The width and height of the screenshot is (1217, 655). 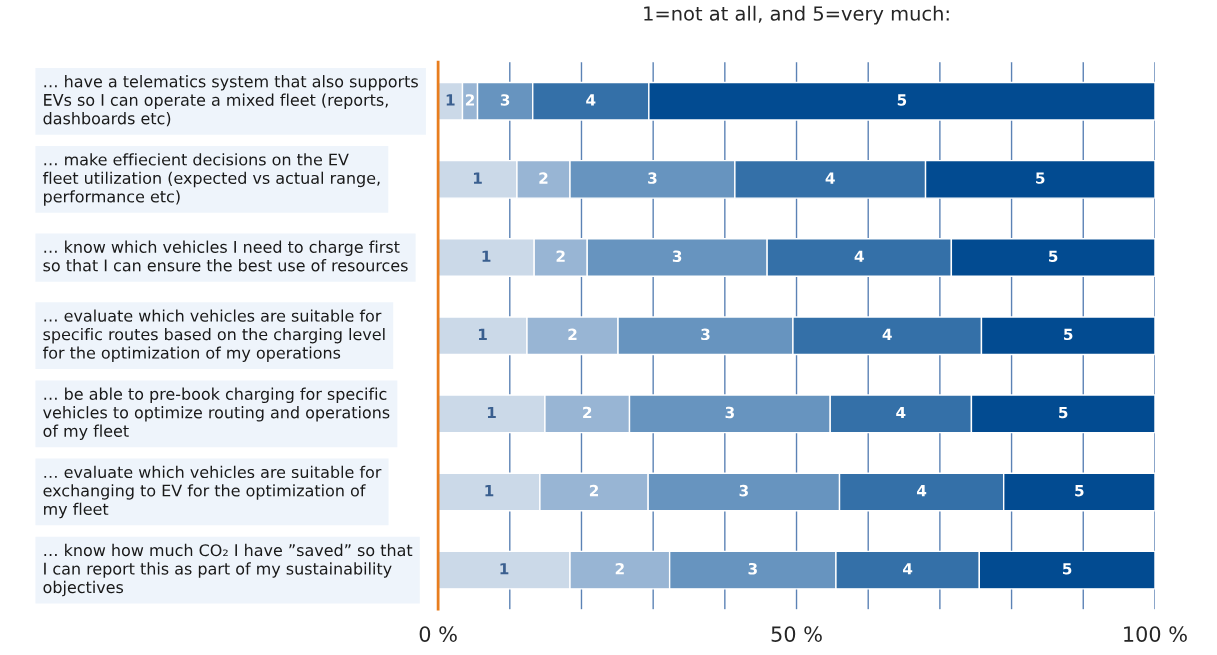 I want to click on y-tick-label: … evaluate which vehicles are suitable for specific routes based on the charging level for the optimization of my operations, so click(x=213, y=335).